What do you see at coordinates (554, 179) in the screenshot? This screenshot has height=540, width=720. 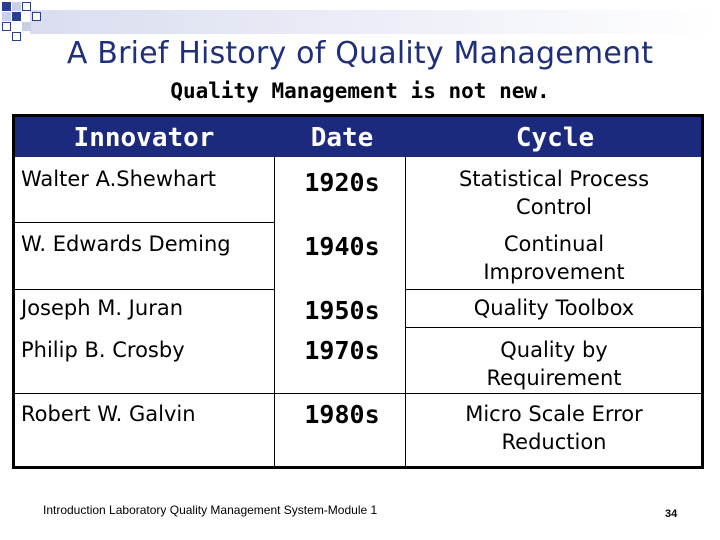 I see `row-1-cycle-line1: Statistical Process` at bounding box center [554, 179].